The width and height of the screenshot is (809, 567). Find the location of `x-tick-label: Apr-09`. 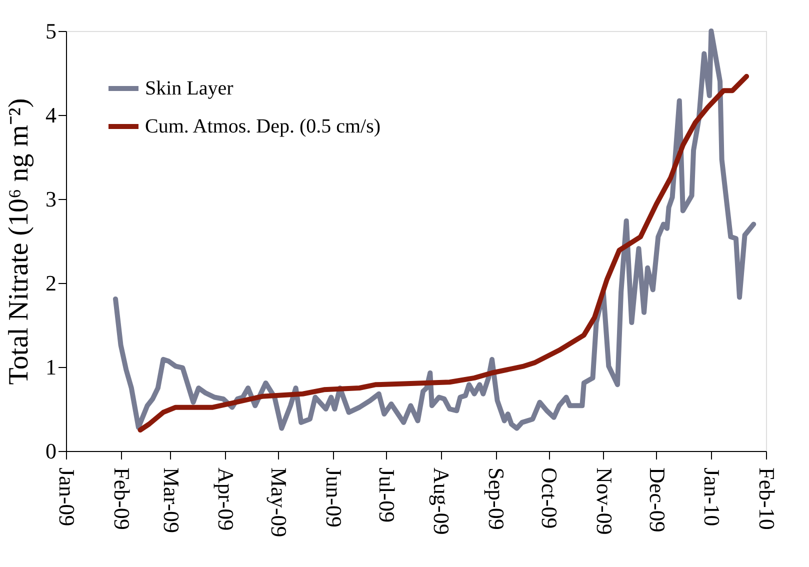

x-tick-label: Apr-09 is located at coordinates (226, 499).